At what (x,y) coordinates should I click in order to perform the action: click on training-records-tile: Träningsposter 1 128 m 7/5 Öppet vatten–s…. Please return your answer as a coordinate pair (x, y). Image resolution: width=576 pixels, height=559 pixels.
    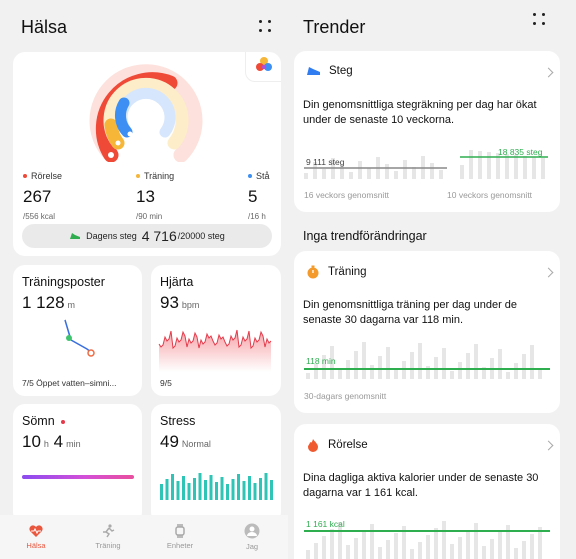
    Looking at the image, I should click on (77, 330).